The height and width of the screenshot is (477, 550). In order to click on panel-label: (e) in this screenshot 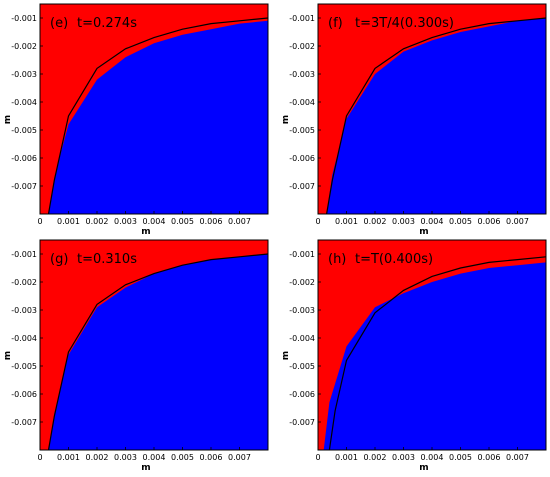, I will do `click(59, 23)`.